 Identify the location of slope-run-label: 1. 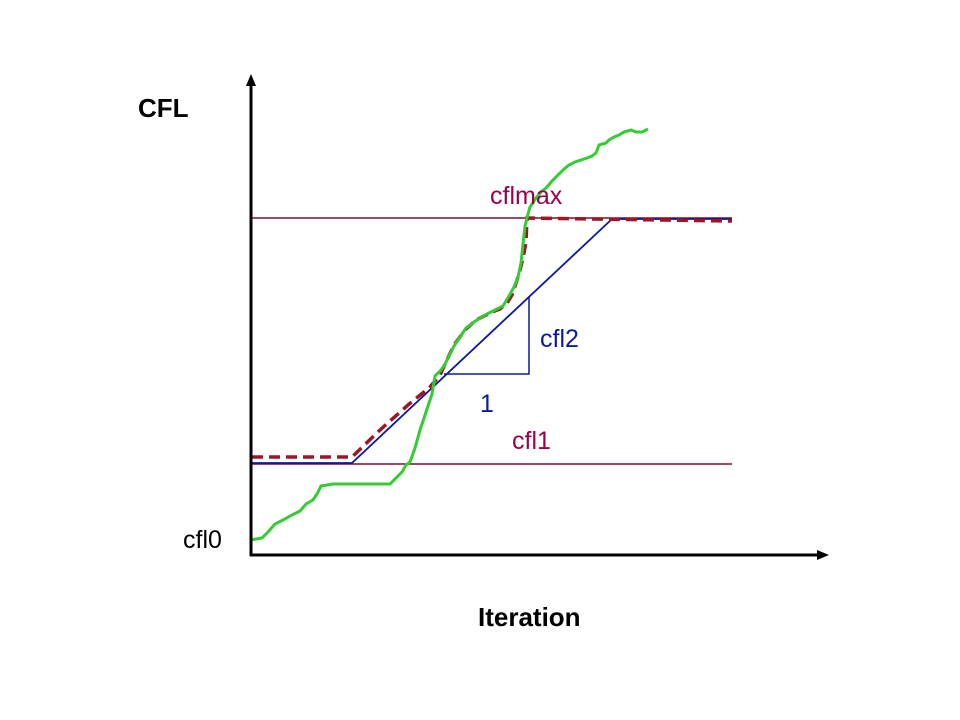
(487, 404).